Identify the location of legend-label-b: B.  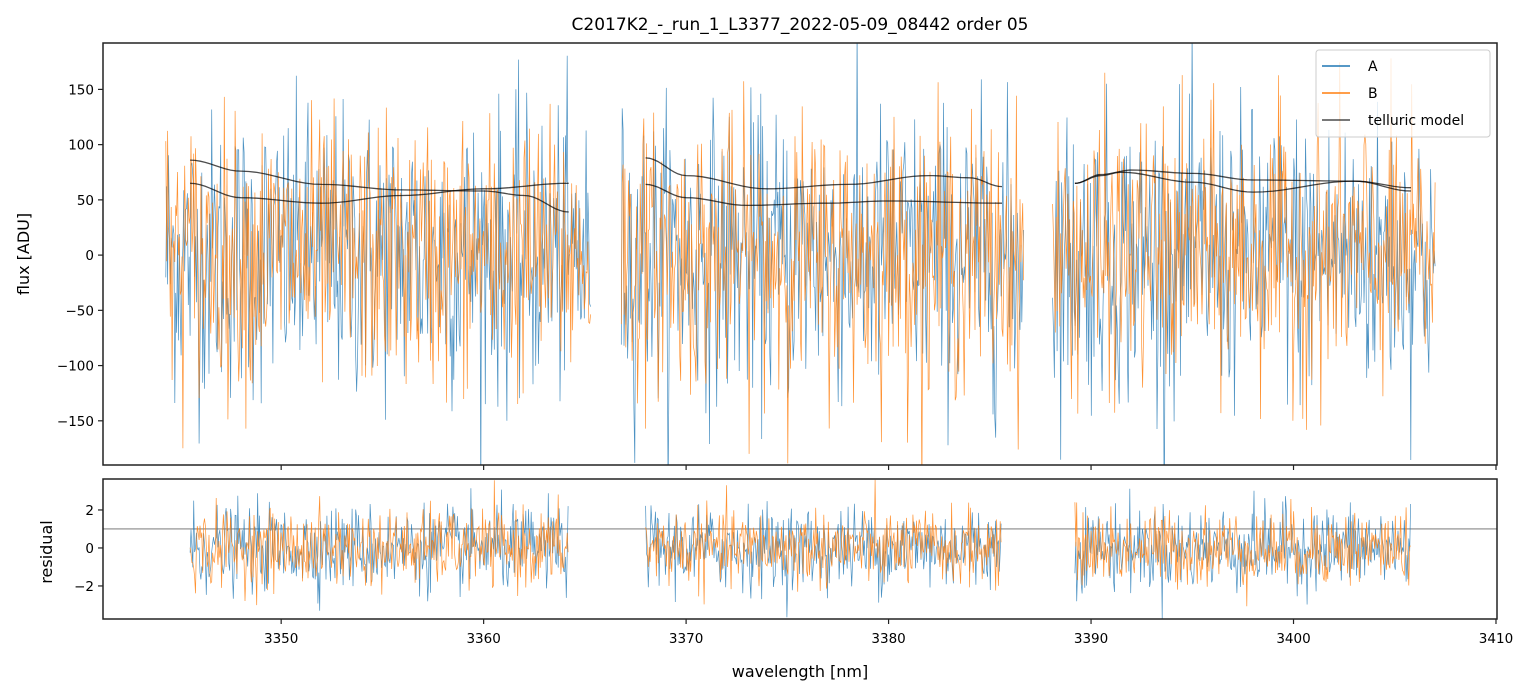
(1373, 94).